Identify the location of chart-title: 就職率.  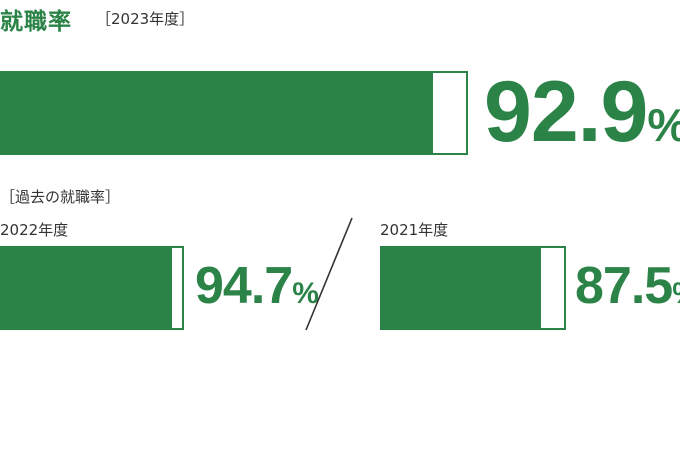
(36, 22).